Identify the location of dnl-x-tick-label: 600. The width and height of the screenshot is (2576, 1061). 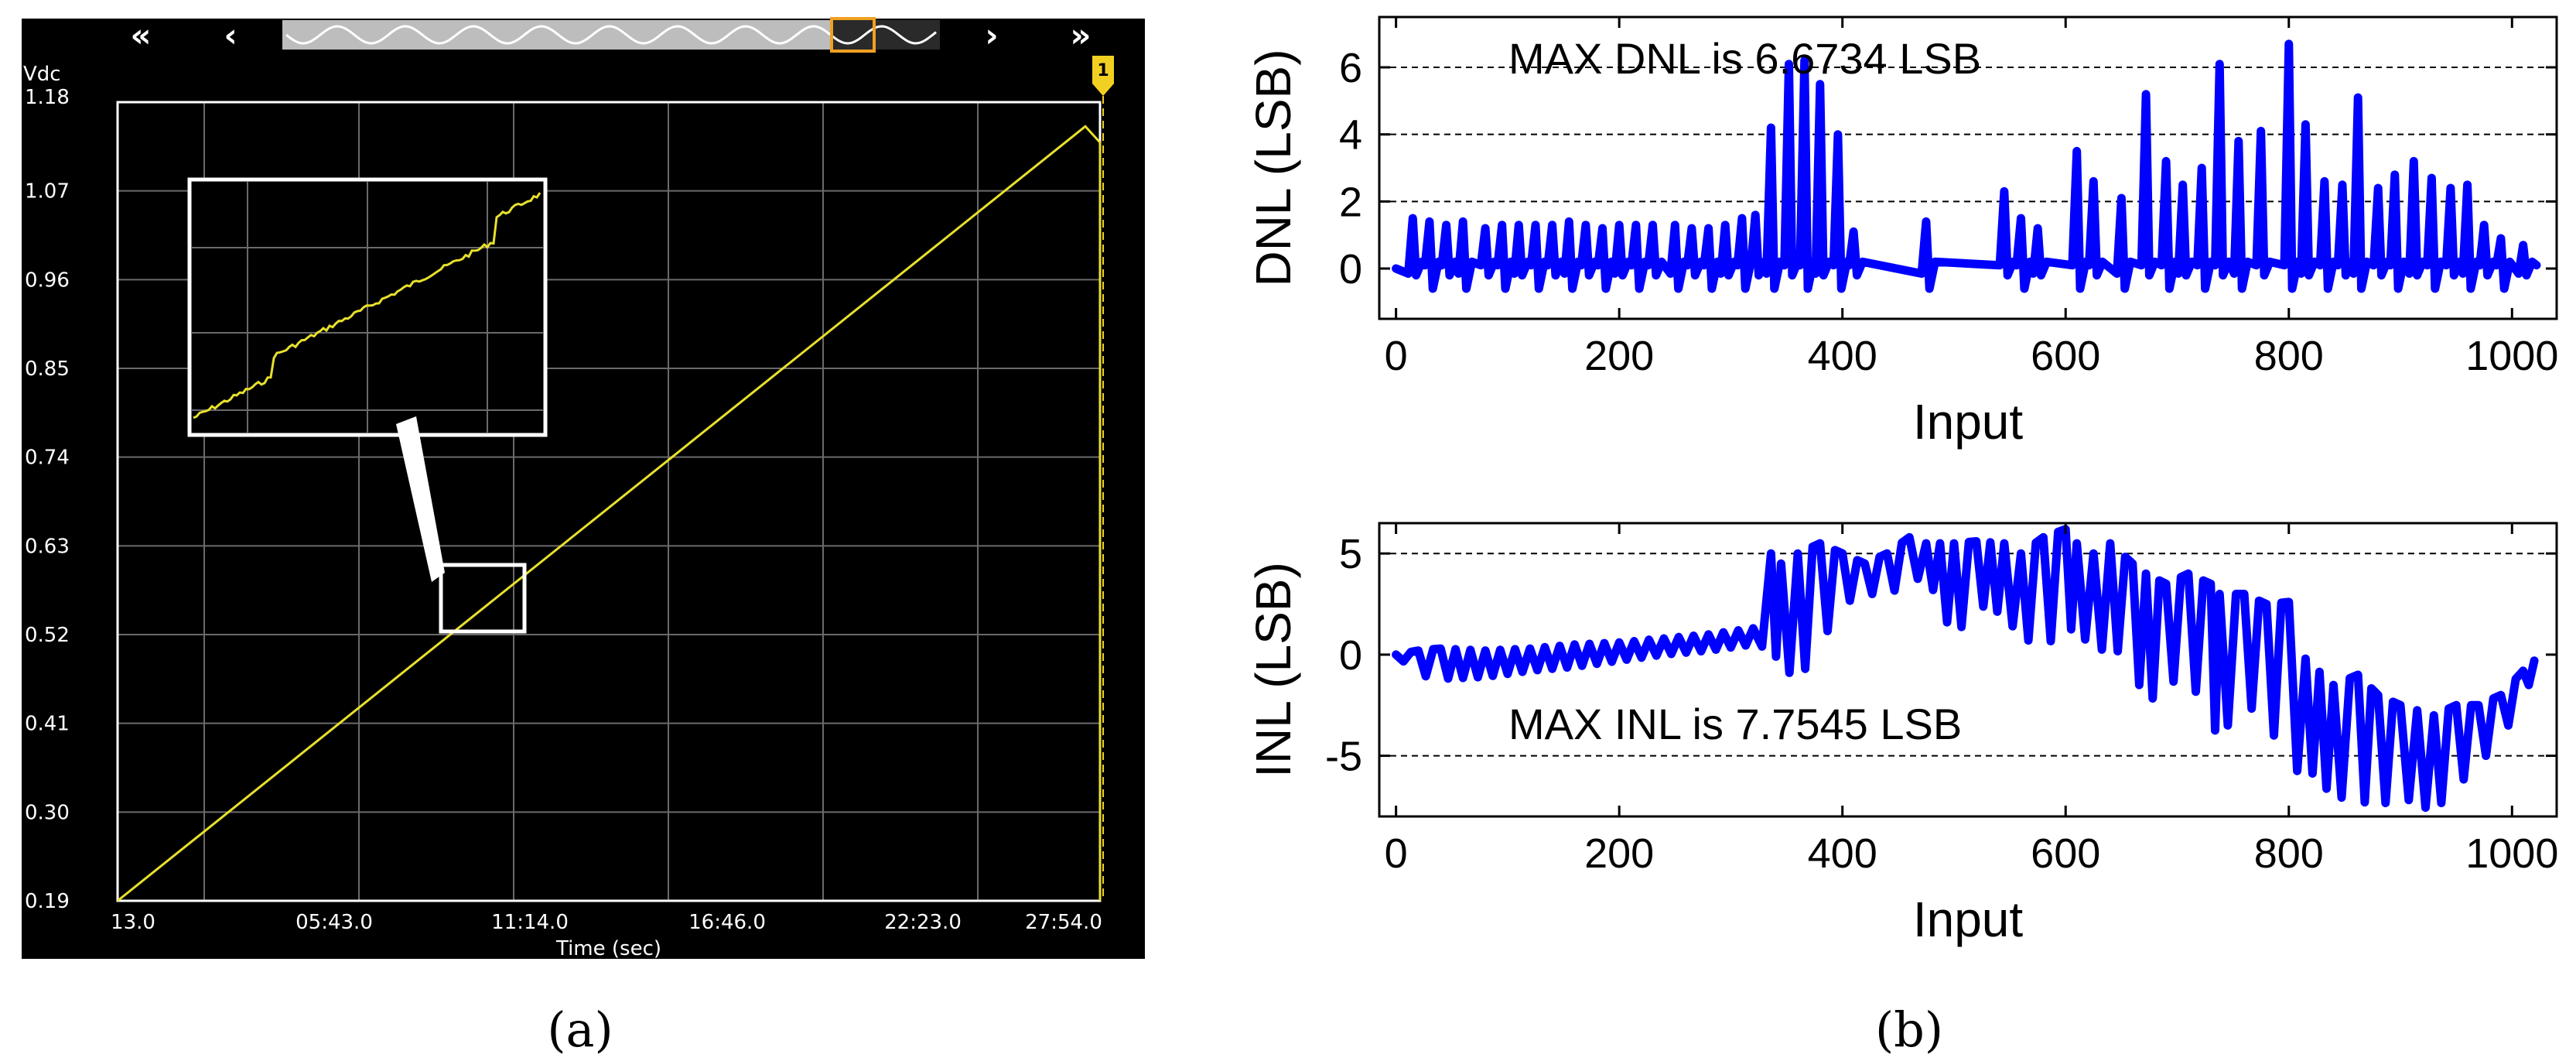
(2065, 356).